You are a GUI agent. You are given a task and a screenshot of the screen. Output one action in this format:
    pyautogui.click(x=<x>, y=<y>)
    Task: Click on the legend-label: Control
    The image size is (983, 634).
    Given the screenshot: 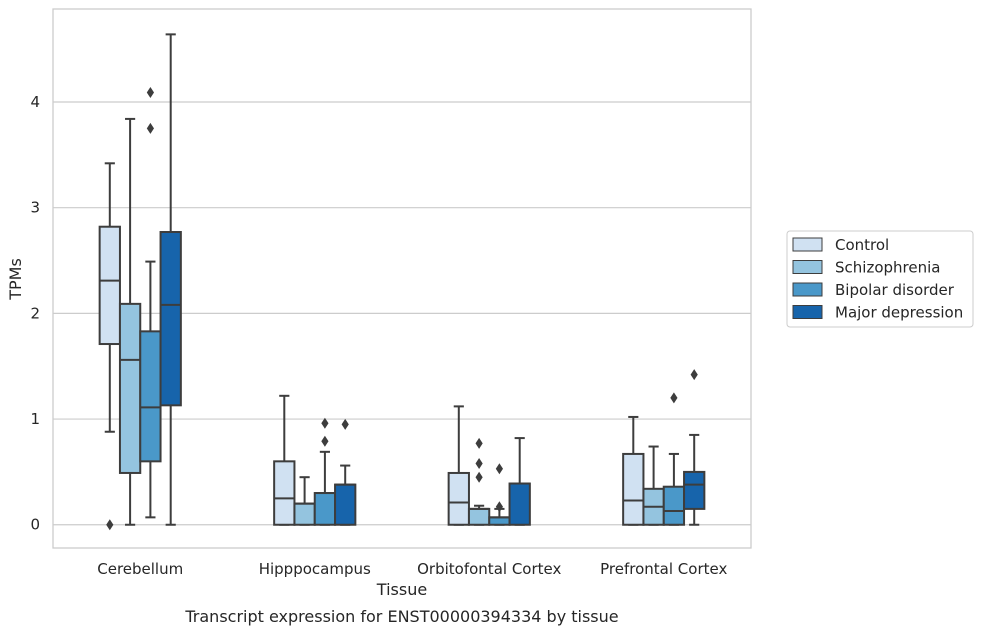 What is the action you would take?
    pyautogui.click(x=862, y=245)
    